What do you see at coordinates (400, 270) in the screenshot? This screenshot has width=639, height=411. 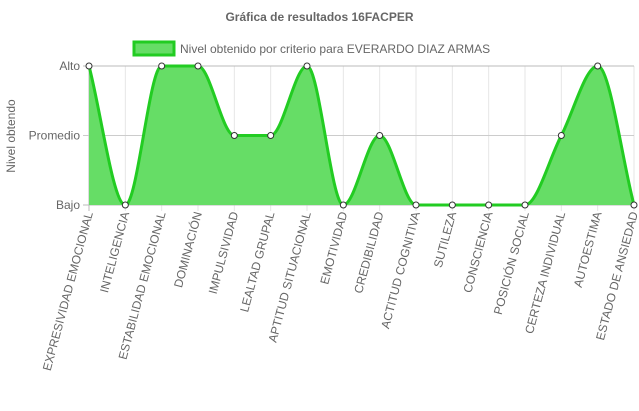 I see `x-tick-label: ACTITUD COGNITIVA` at bounding box center [400, 270].